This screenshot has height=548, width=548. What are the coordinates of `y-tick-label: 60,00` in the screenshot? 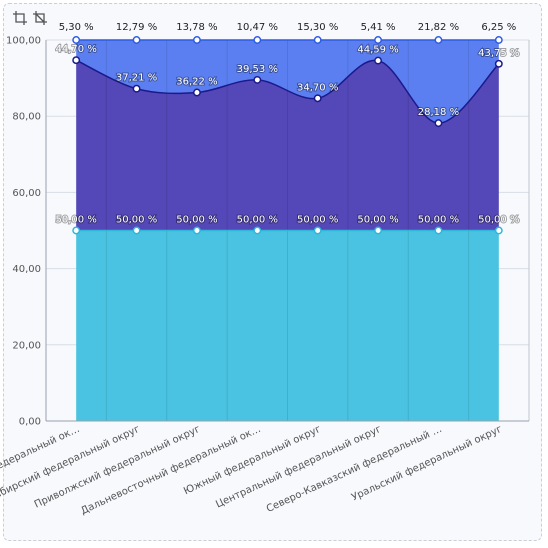 It's located at (26, 193).